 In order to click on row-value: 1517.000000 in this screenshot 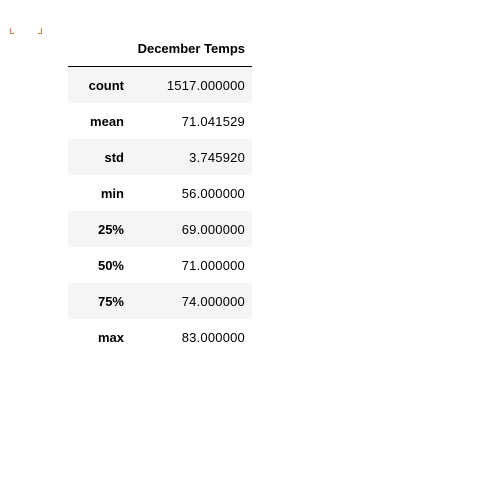, I will do `click(205, 85)`.